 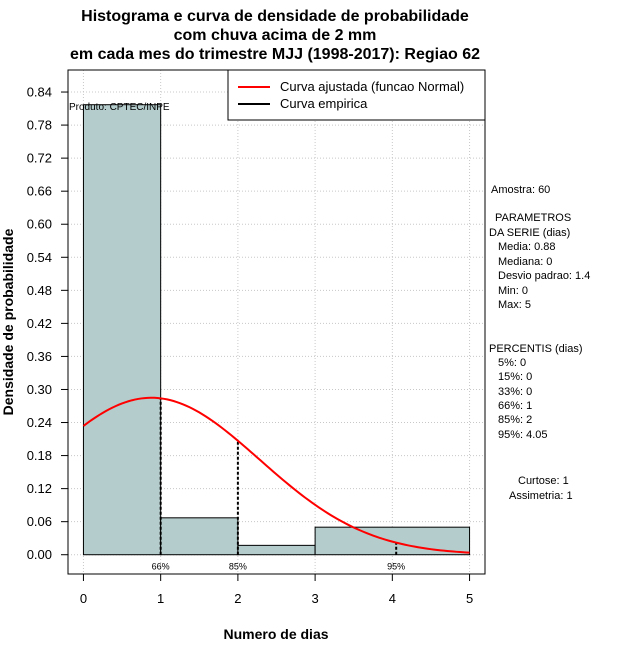 What do you see at coordinates (372, 86) in the screenshot?
I see `legend-label-fitted: Curva ajustada (funcao Normal)` at bounding box center [372, 86].